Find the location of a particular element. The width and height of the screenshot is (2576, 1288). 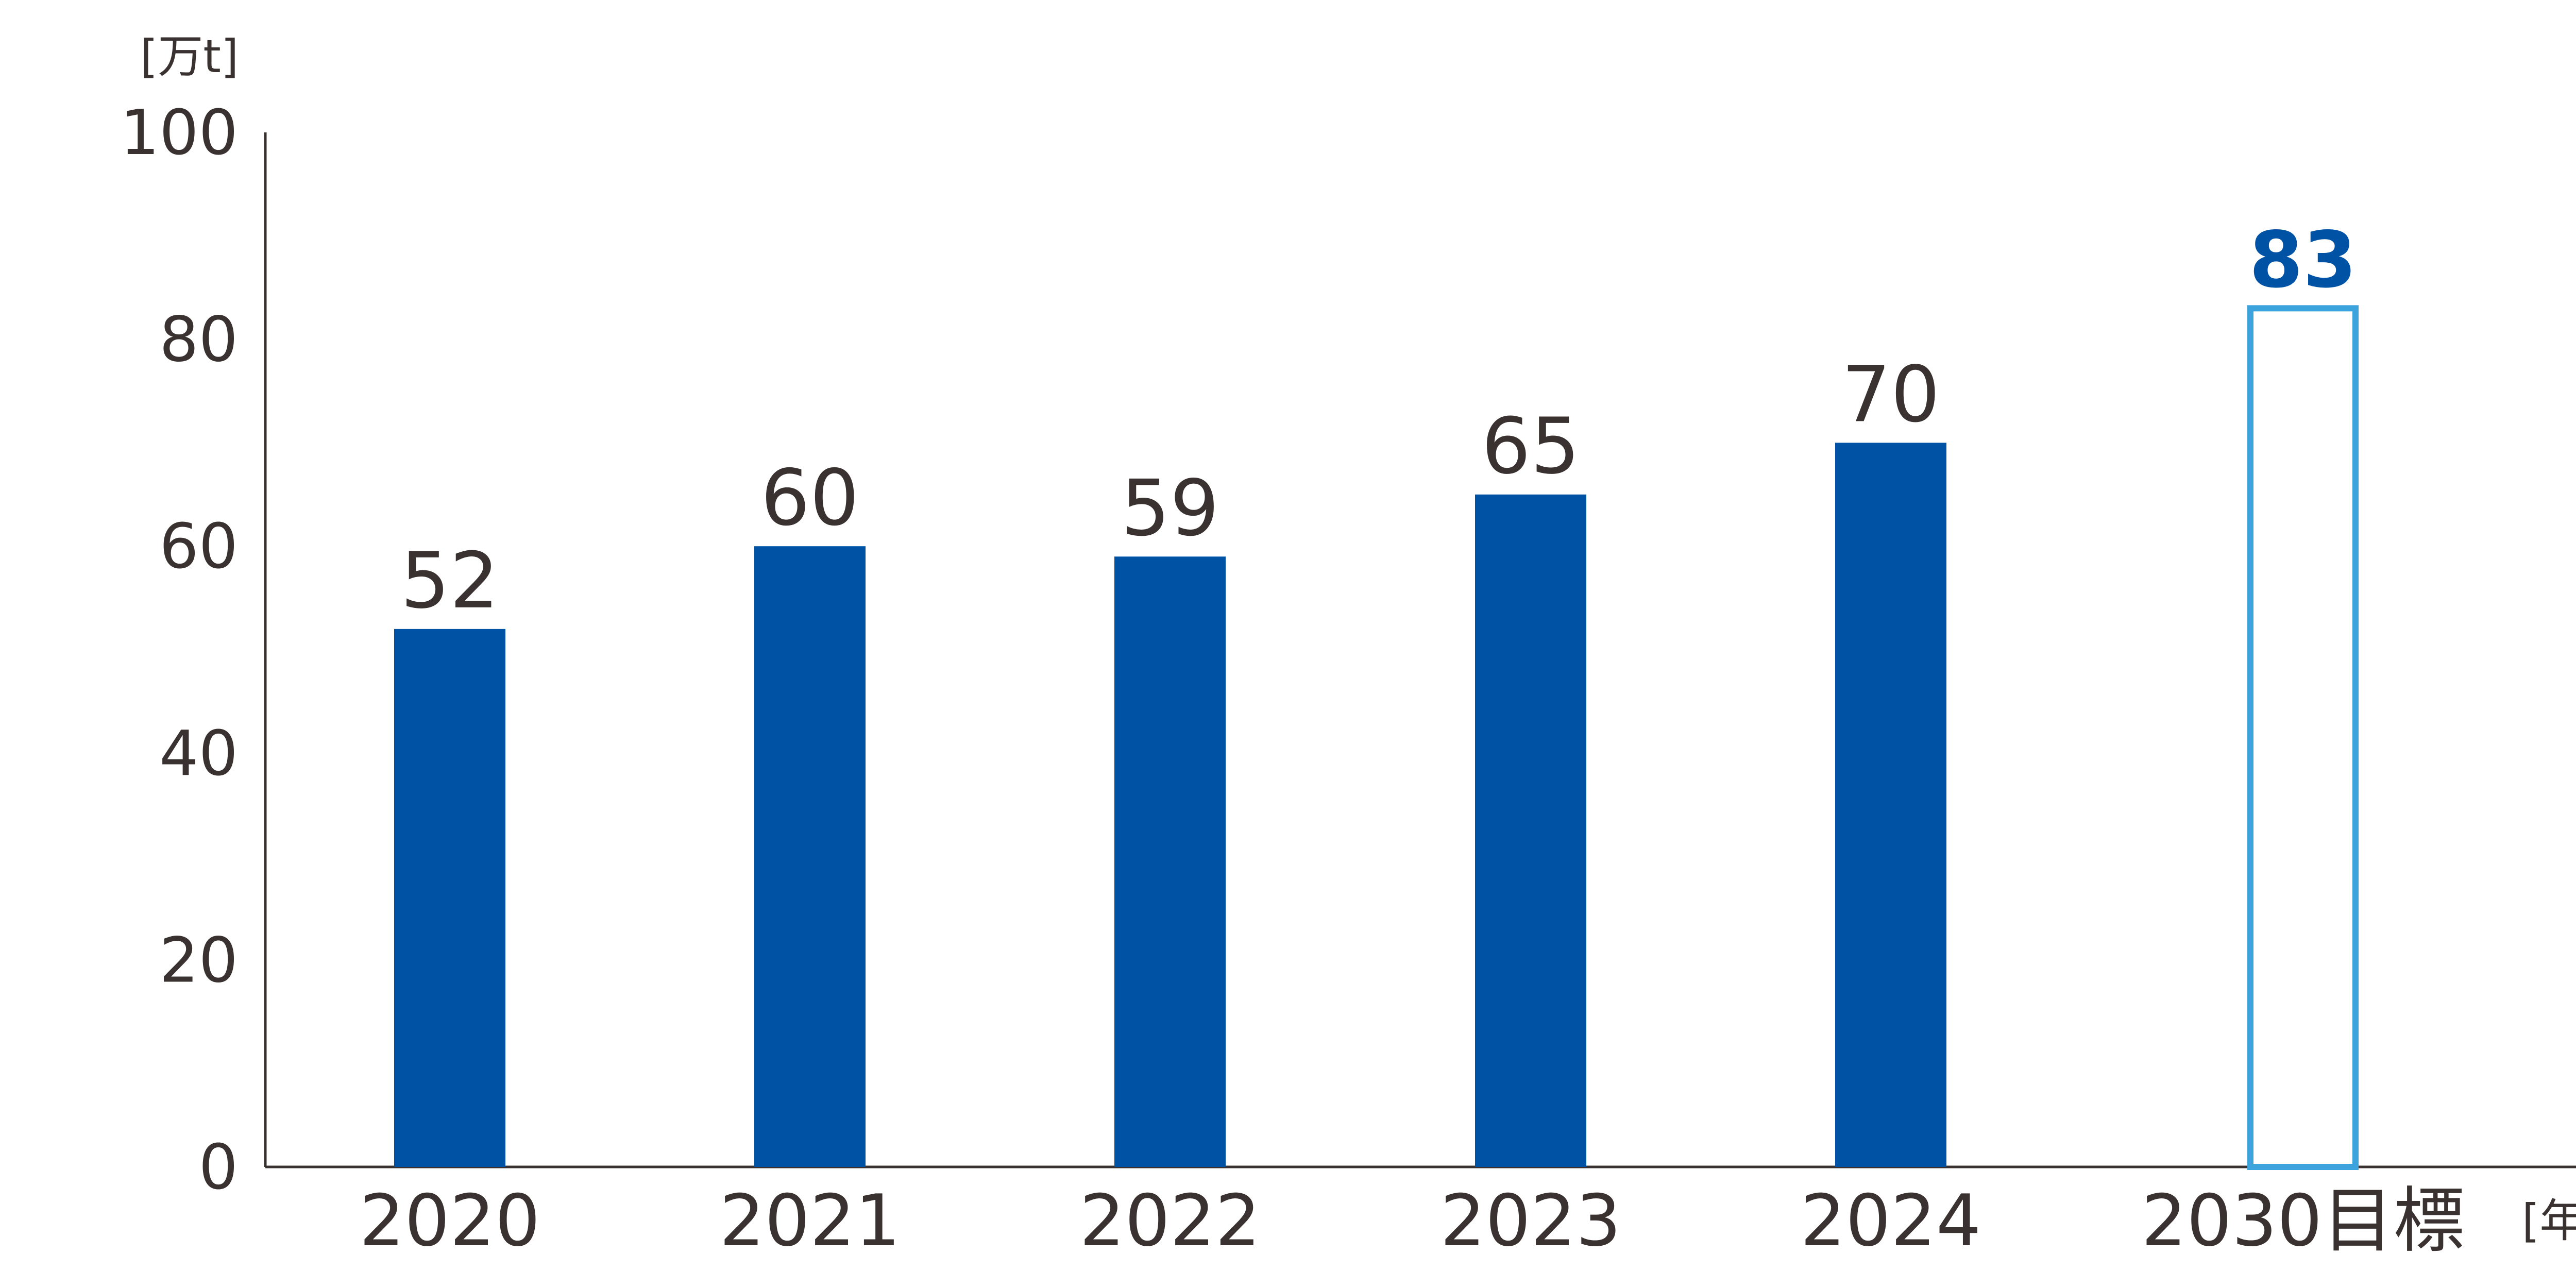

y-ticks: 0 20 40 60 80 100 is located at coordinates (179, 650).